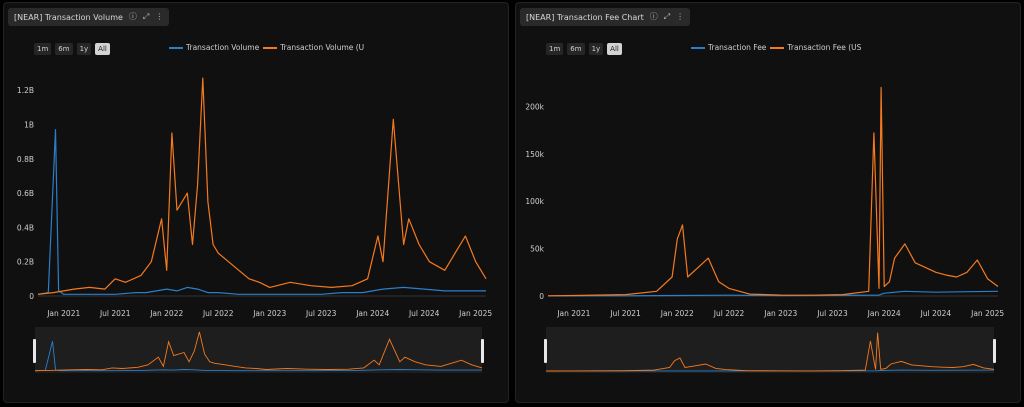  Describe the element at coordinates (25, 227) in the screenshot. I see `y-tick-label: 0.4B` at that location.